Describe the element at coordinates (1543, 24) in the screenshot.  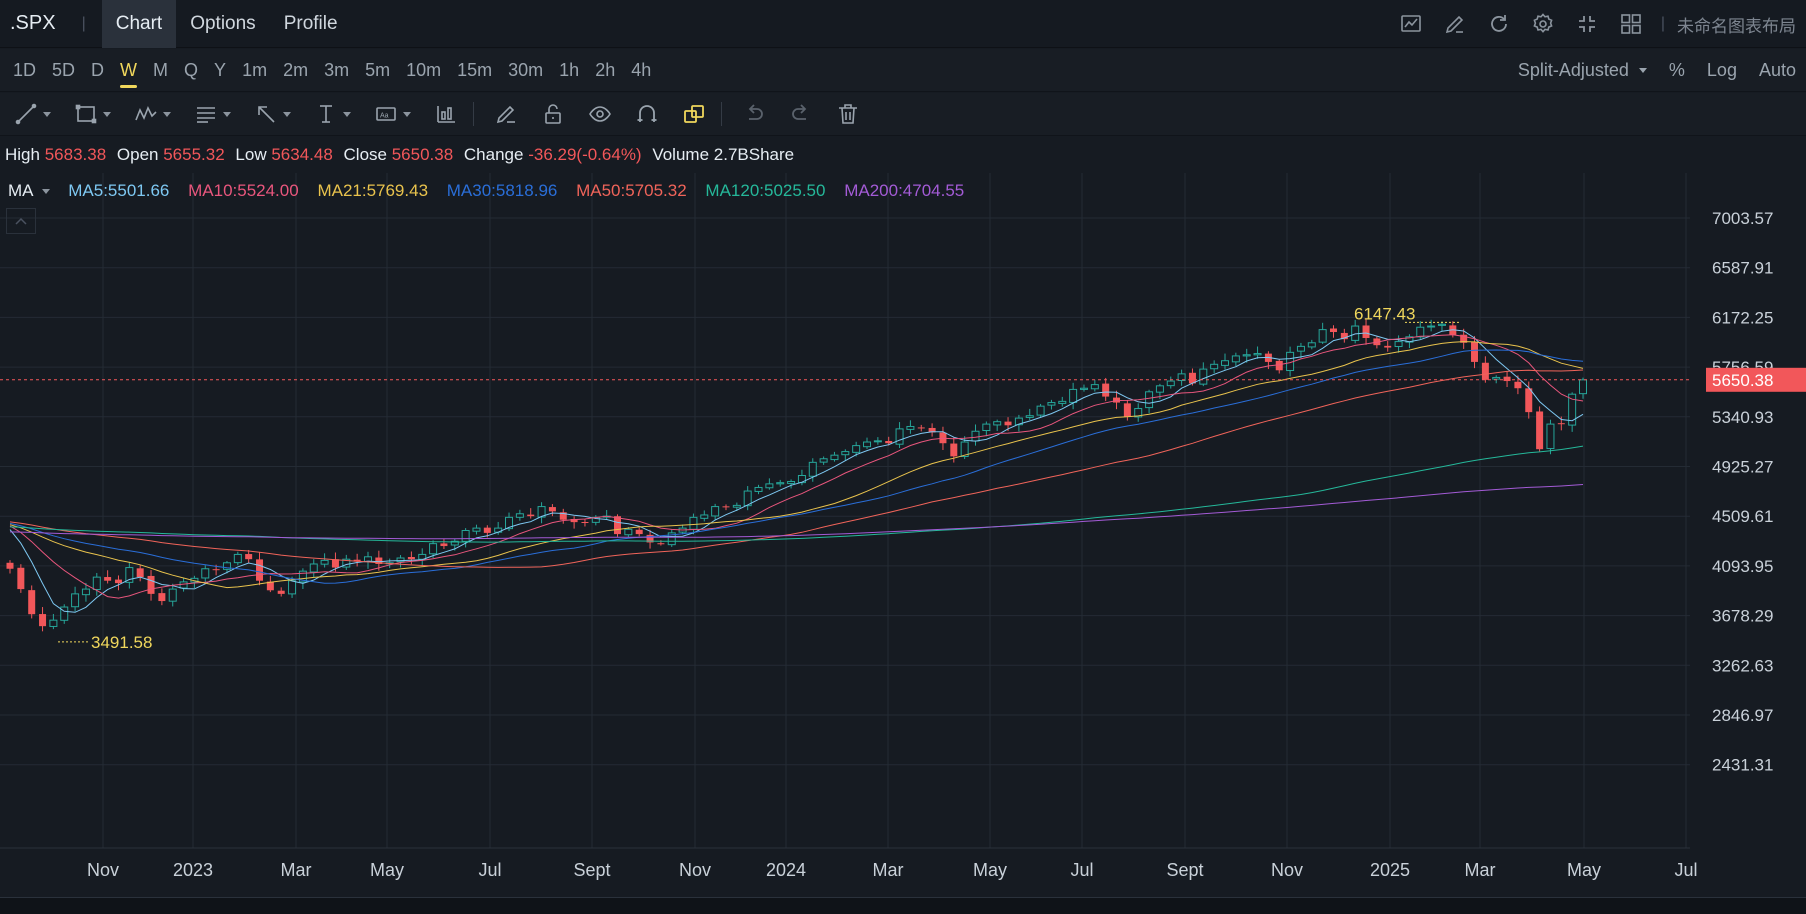
I see `settings-icon` at that location.